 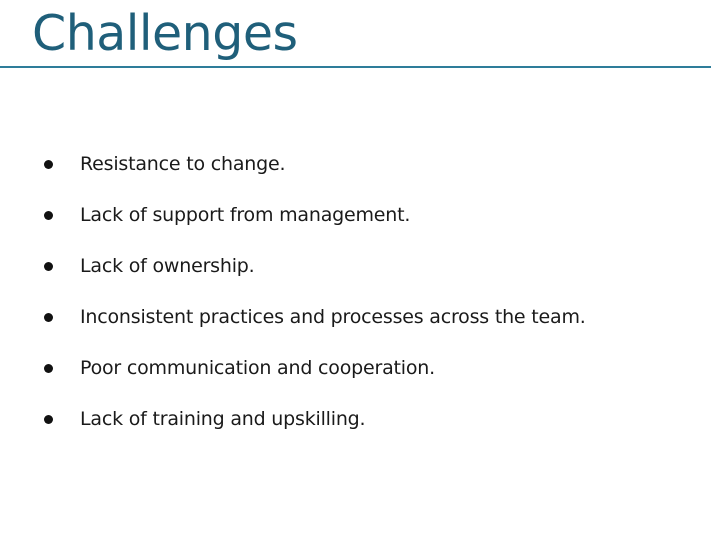 I want to click on bullet-text: Lack of support from management., so click(x=245, y=215).